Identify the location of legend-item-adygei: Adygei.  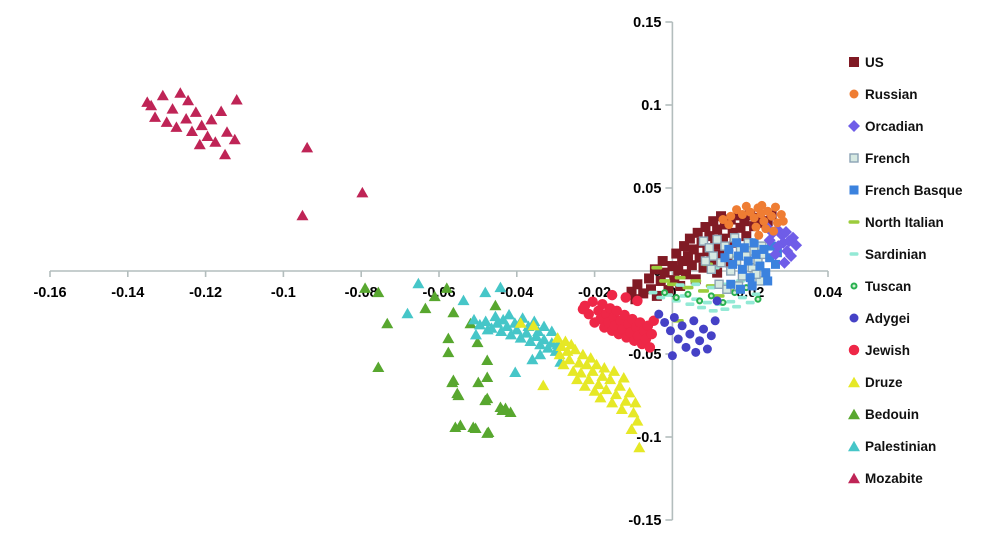
(904, 318).